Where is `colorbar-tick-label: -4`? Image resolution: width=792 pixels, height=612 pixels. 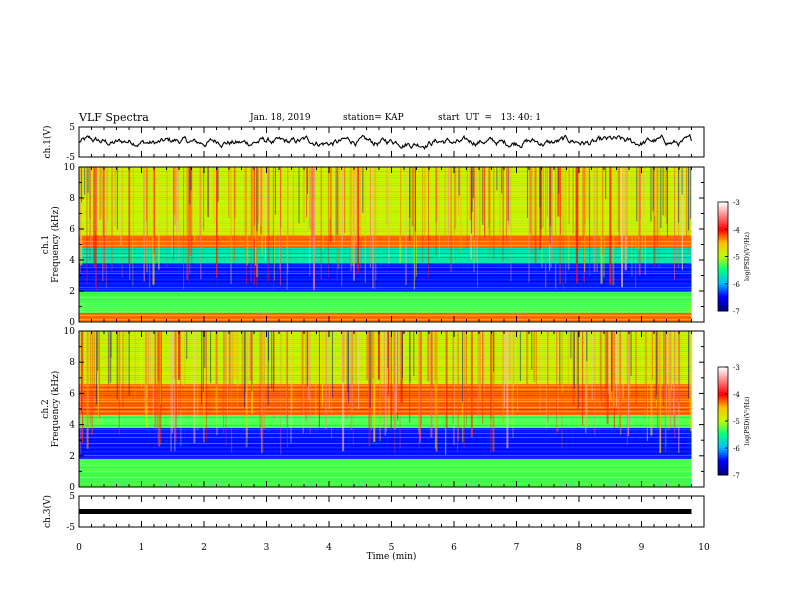
colorbar-tick-label: -4 is located at coordinates (736, 395).